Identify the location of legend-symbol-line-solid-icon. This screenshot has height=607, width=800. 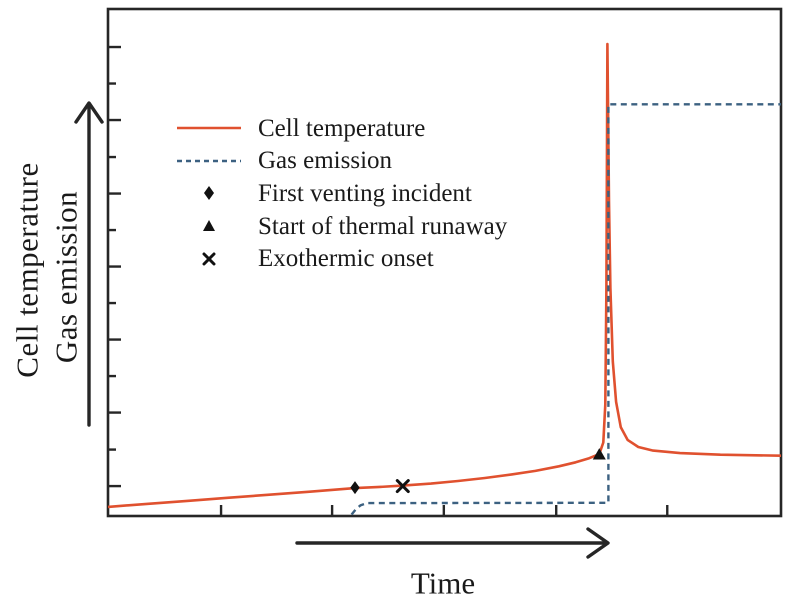
(209, 128).